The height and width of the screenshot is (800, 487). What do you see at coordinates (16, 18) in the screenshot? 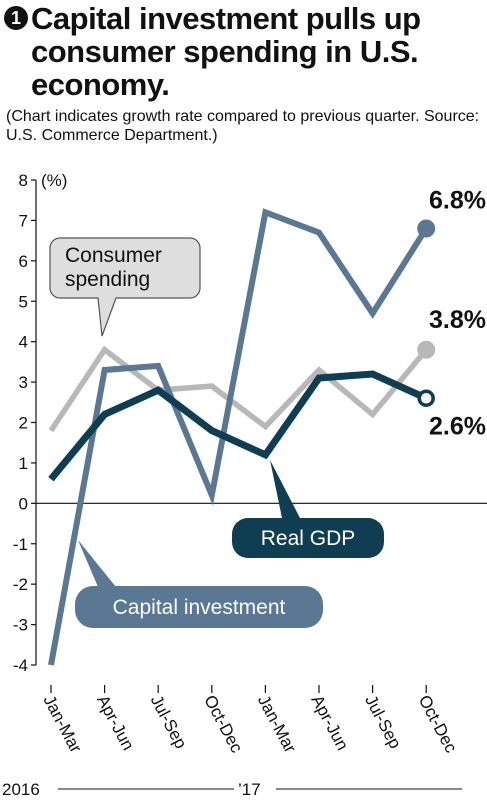
I see `figure-number-badge: 1` at bounding box center [16, 18].